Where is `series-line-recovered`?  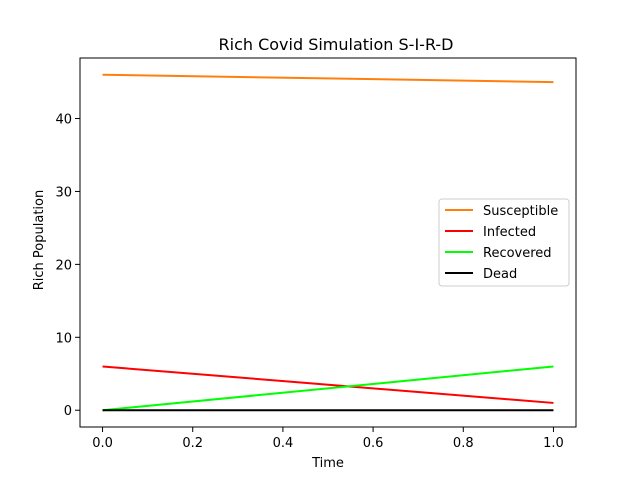 series-line-recovered is located at coordinates (328, 388).